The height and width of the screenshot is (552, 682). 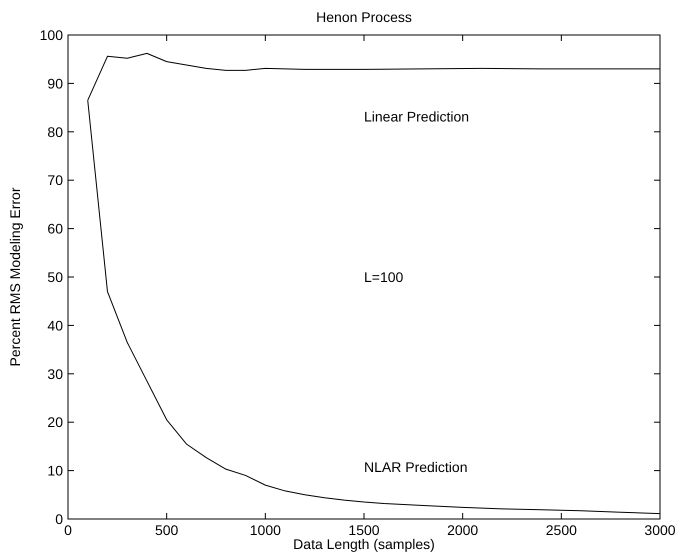 I want to click on x-tick-label: 2500, so click(x=562, y=530).